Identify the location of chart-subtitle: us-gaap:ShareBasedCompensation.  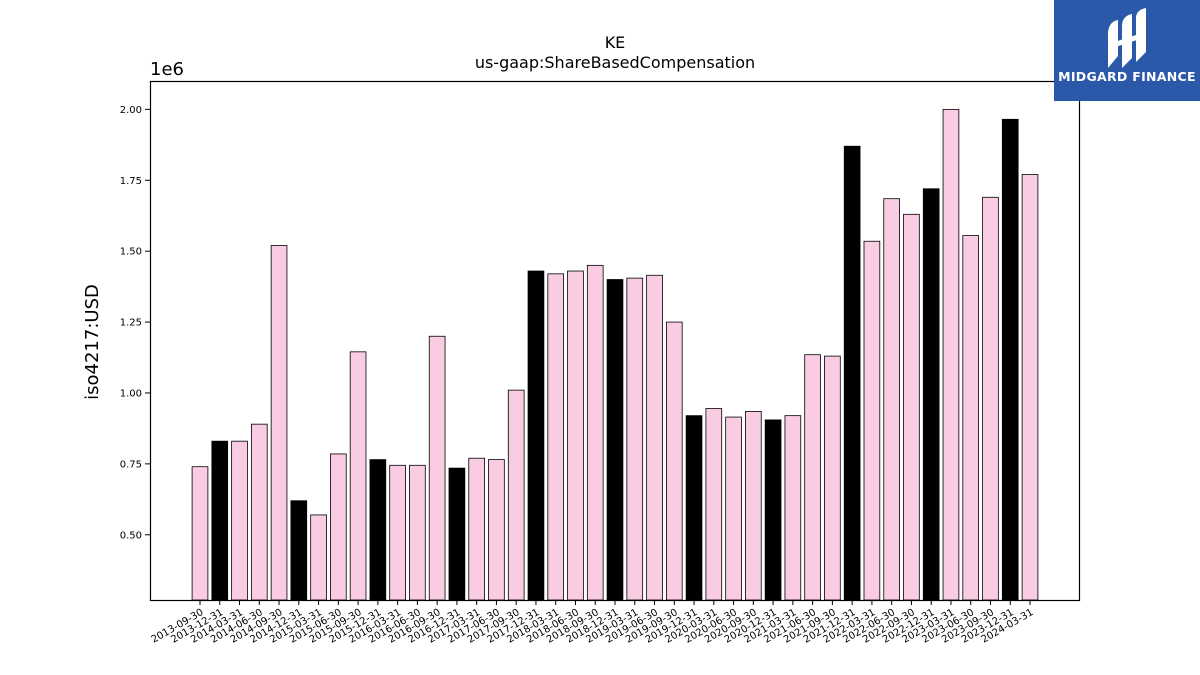
(615, 62).